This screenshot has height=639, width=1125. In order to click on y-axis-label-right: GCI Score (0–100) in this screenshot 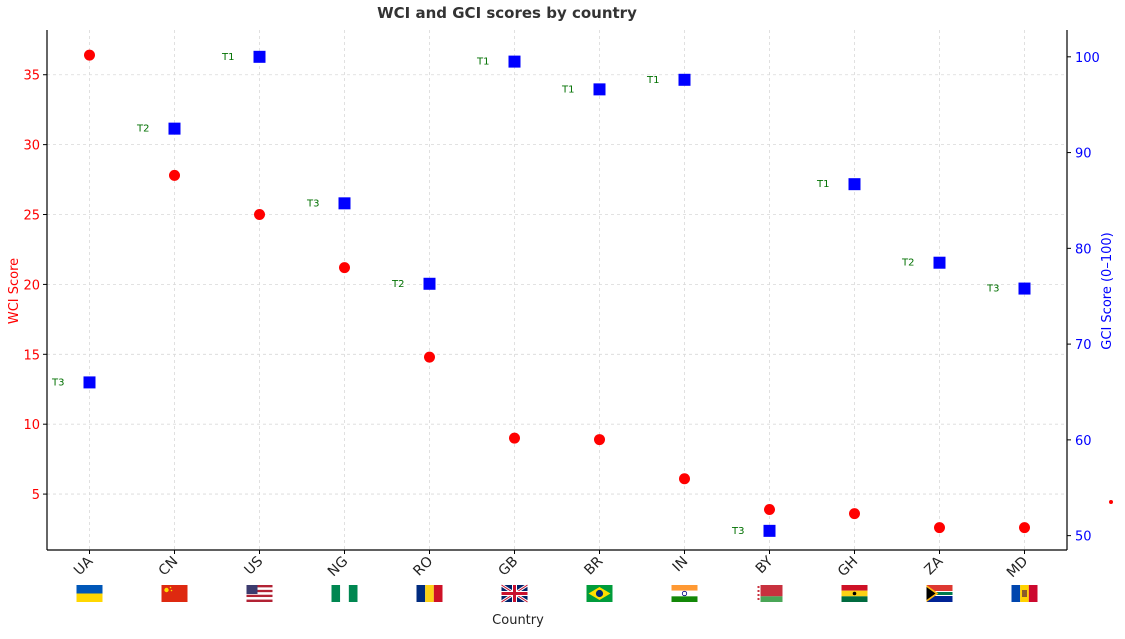, I will do `click(1107, 290)`.